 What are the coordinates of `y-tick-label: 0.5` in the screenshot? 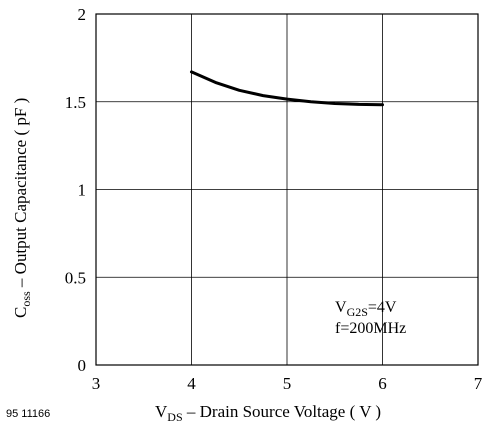 It's located at (75, 277).